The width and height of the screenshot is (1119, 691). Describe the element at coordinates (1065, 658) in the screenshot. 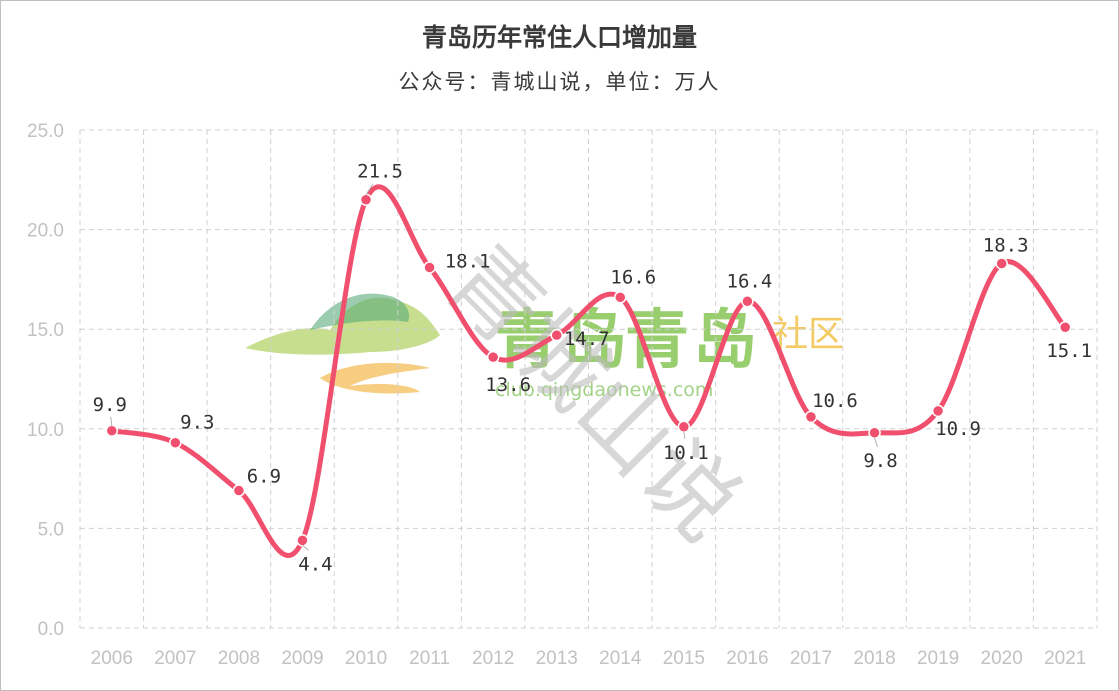

I see `x-tick-label: 2021` at that location.